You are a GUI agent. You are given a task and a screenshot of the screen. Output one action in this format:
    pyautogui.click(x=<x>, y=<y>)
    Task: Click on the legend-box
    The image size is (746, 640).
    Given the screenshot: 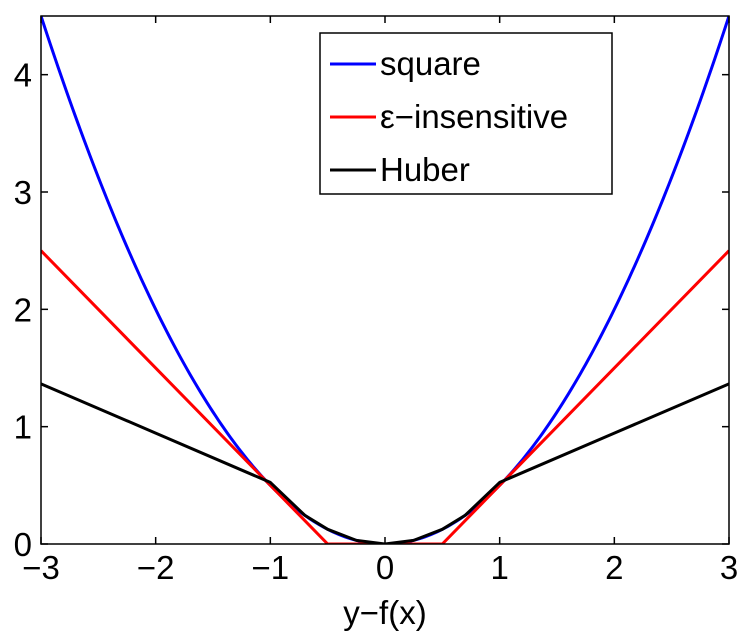 What is the action you would take?
    pyautogui.click(x=466, y=113)
    